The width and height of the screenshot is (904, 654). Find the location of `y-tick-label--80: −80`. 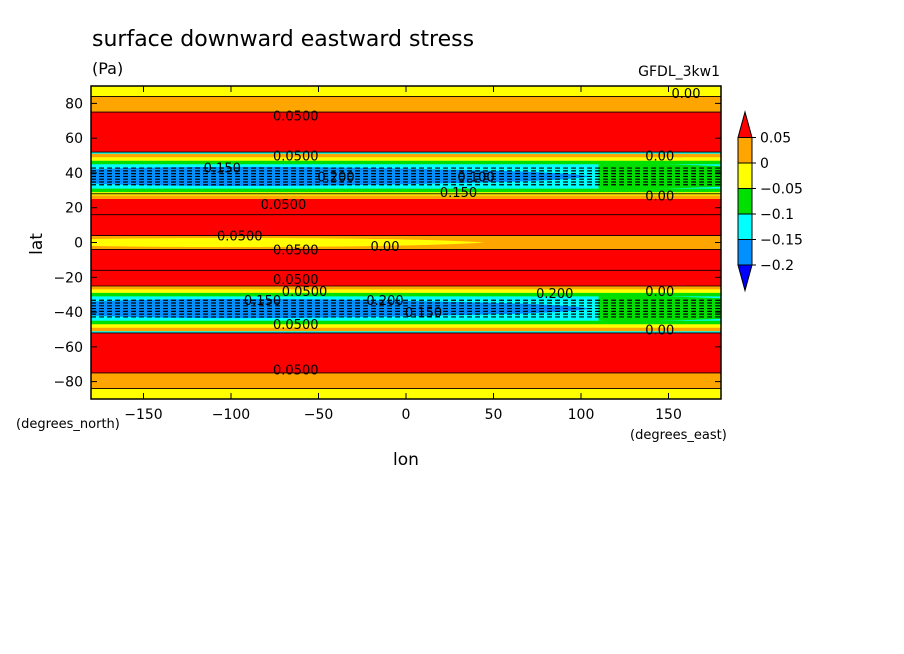

y-tick-label--80: −80 is located at coordinates (68, 383).